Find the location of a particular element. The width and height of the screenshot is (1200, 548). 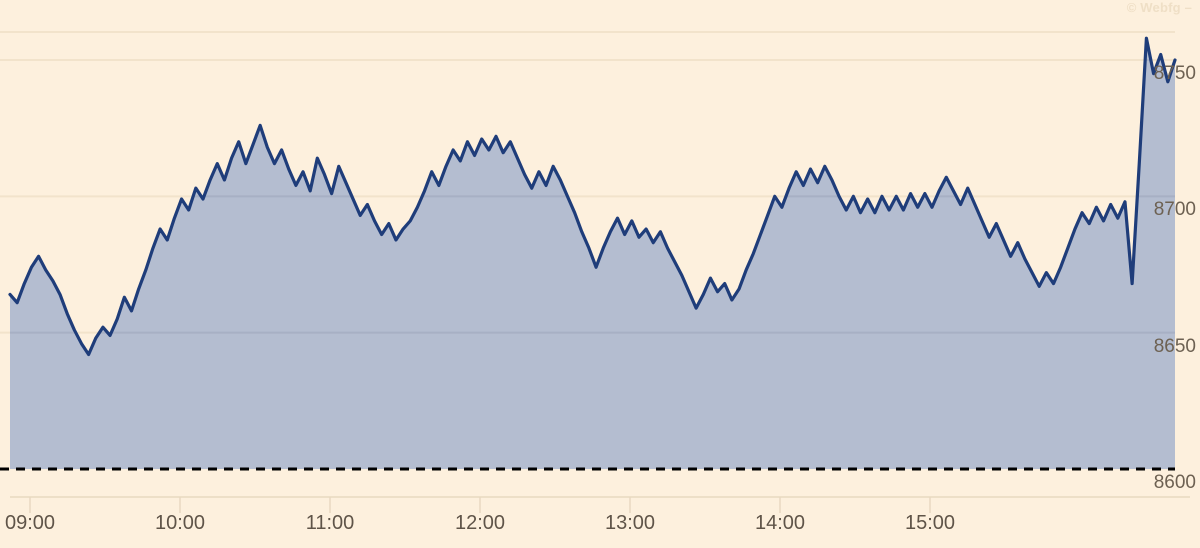

x-axis-tick-label: 17:00 is located at coordinates (1192, 523).